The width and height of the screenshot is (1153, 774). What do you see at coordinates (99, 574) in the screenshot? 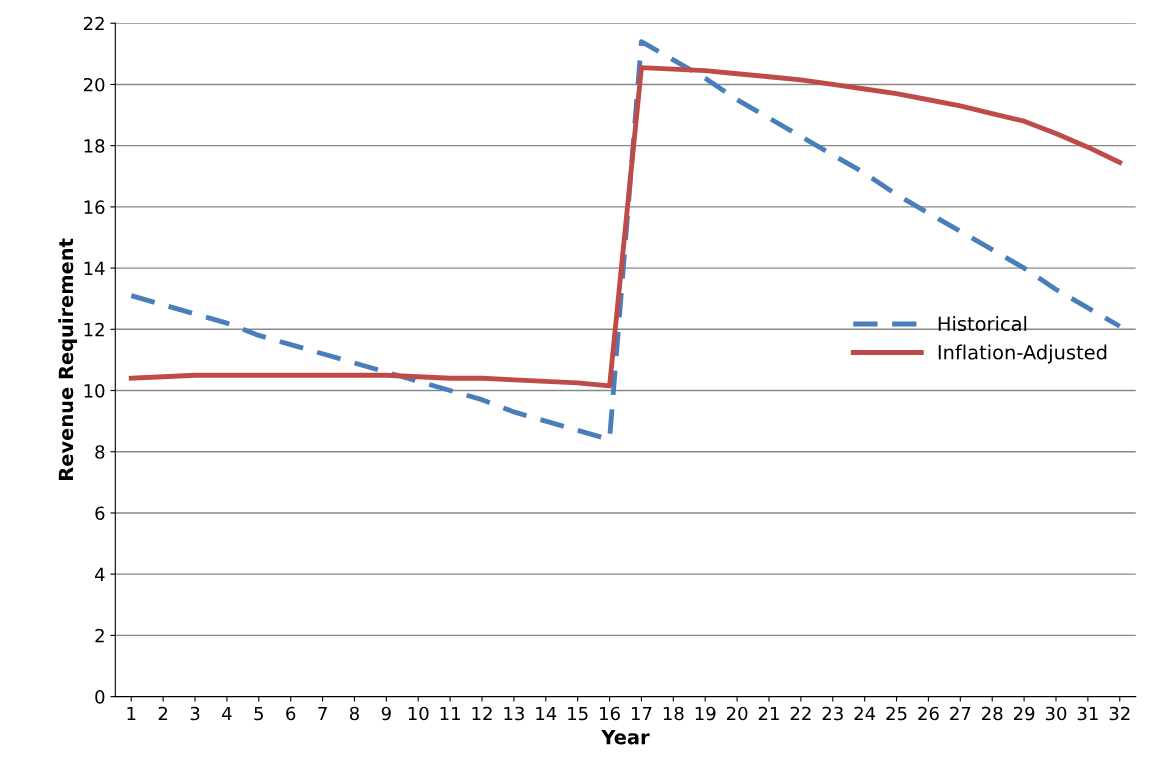
I see `y-tick-label: 4` at bounding box center [99, 574].